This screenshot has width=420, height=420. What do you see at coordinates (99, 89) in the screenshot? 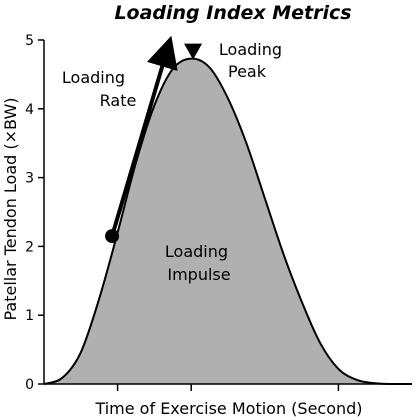
I see `loading-rate-label: Loading Rate` at bounding box center [99, 89].